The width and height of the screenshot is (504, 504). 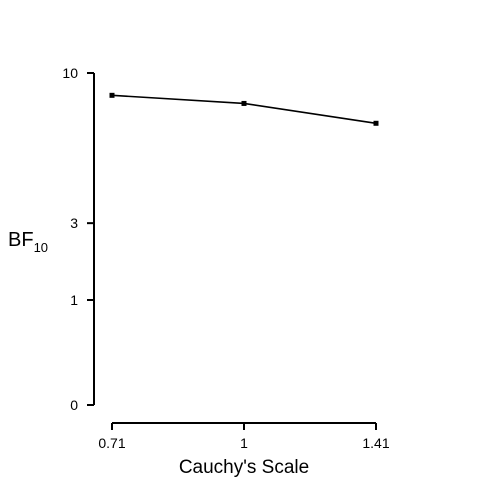 What do you see at coordinates (70, 73) in the screenshot?
I see `y-tick-label: 10` at bounding box center [70, 73].